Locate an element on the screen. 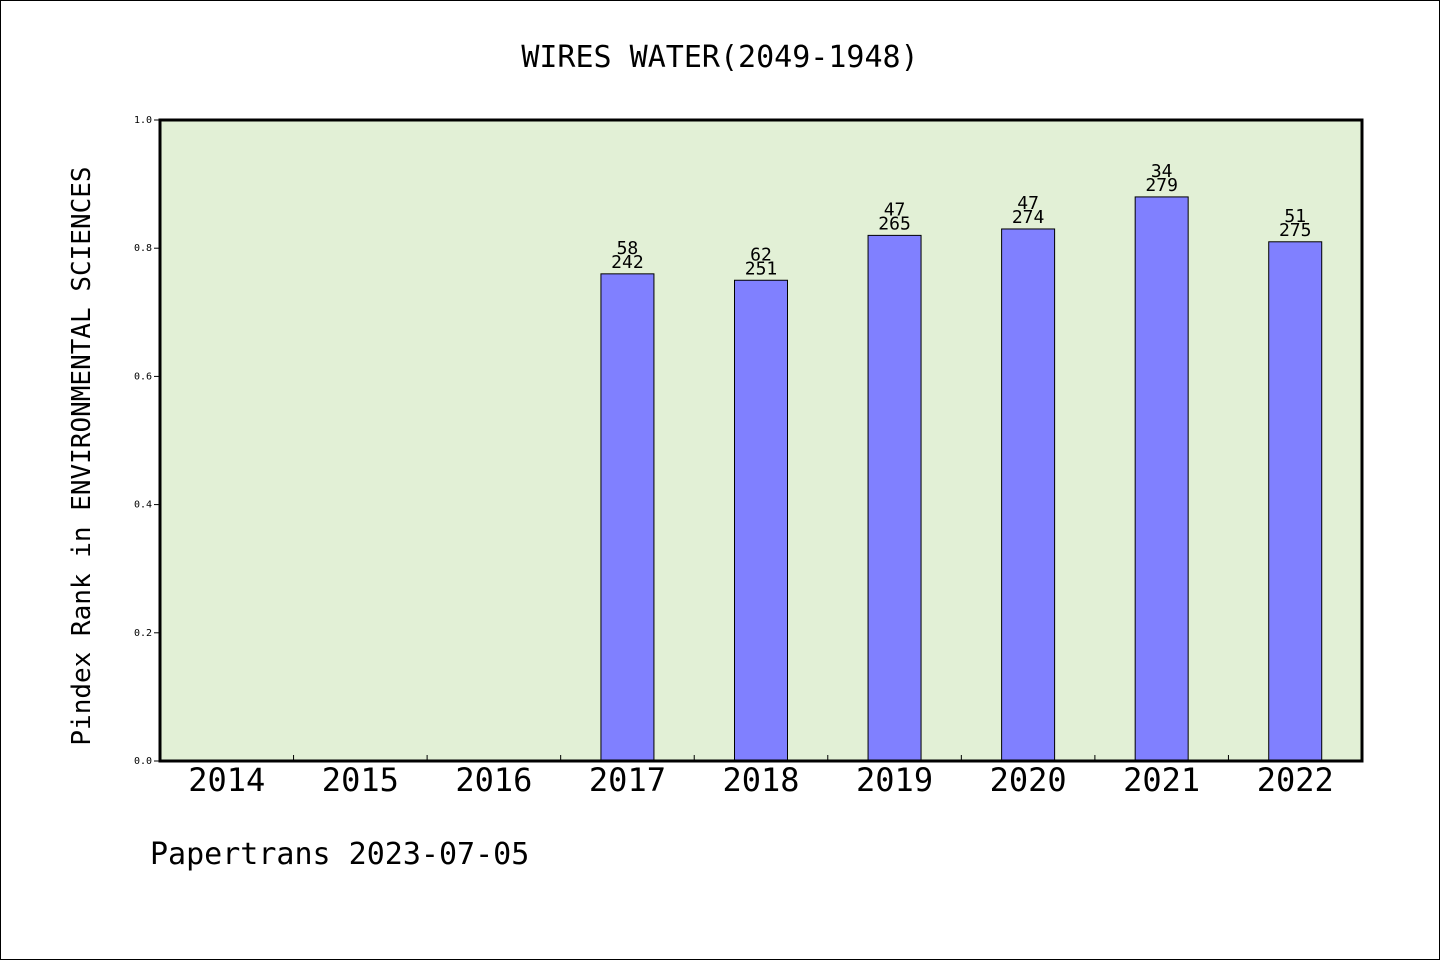 This screenshot has width=1440, height=960. x-tick-label: 2016 is located at coordinates (493, 780).